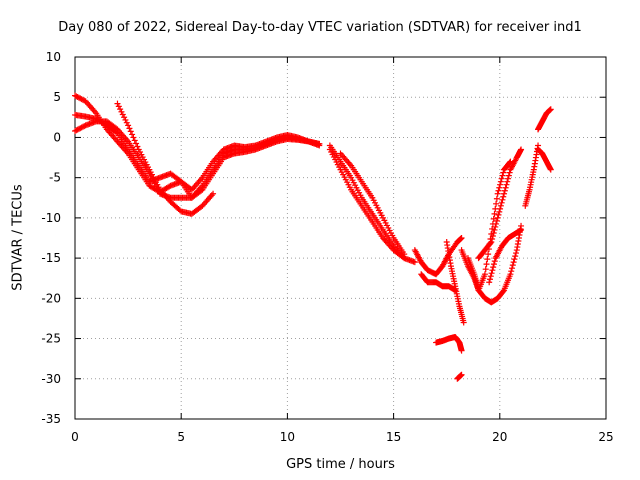 This screenshot has width=640, height=480. I want to click on data-series-track-e, so click(372, 204).